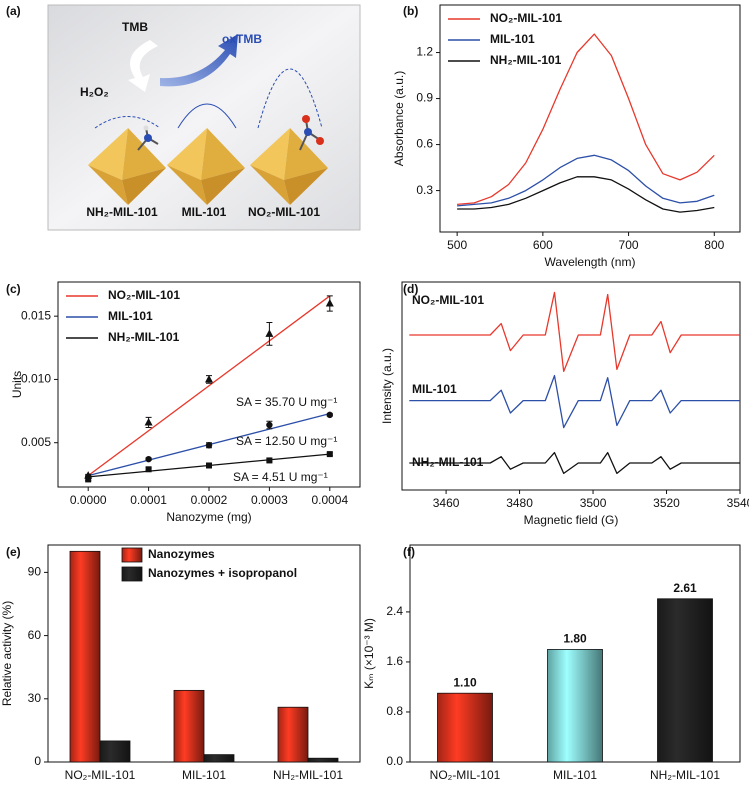 Image resolution: width=749 pixels, height=785 pixels. What do you see at coordinates (13, 289) in the screenshot?
I see `panel-label: (c)` at bounding box center [13, 289].